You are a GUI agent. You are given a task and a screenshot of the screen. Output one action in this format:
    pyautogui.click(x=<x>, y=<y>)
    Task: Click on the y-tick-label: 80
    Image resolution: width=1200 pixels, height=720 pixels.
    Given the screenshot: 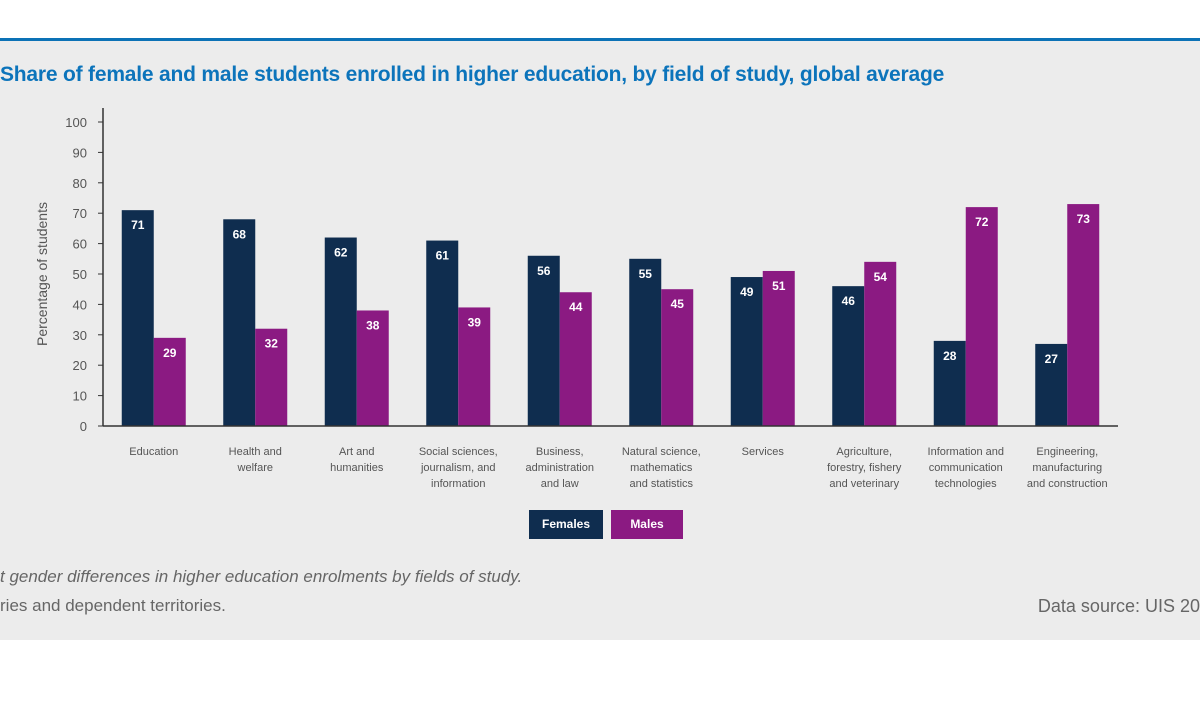 What is the action you would take?
    pyautogui.click(x=80, y=183)
    